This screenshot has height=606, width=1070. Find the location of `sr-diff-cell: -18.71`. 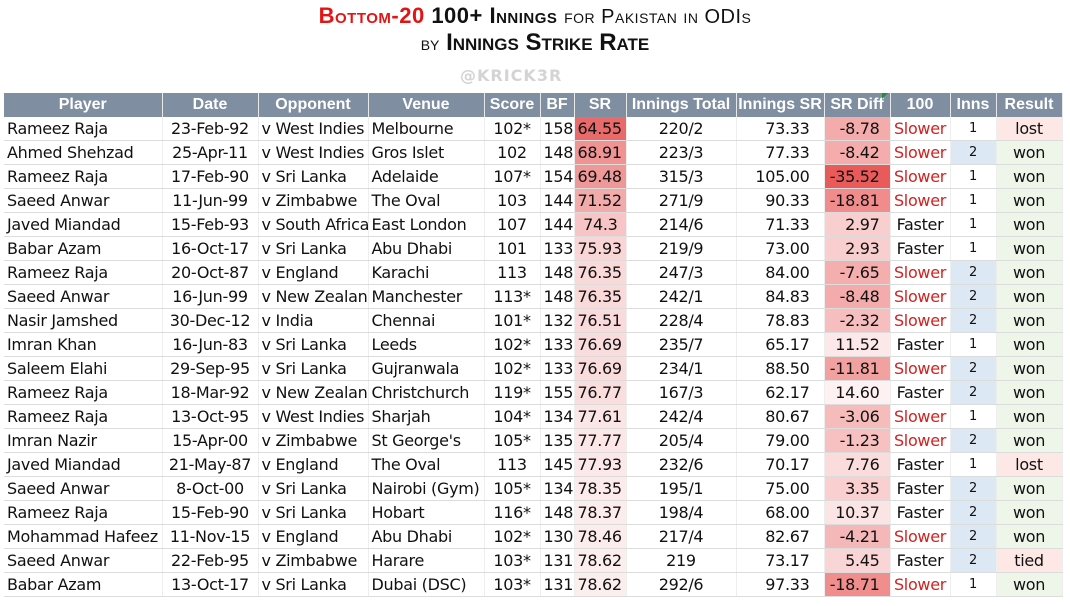

sr-diff-cell: -18.71 is located at coordinates (857, 584).